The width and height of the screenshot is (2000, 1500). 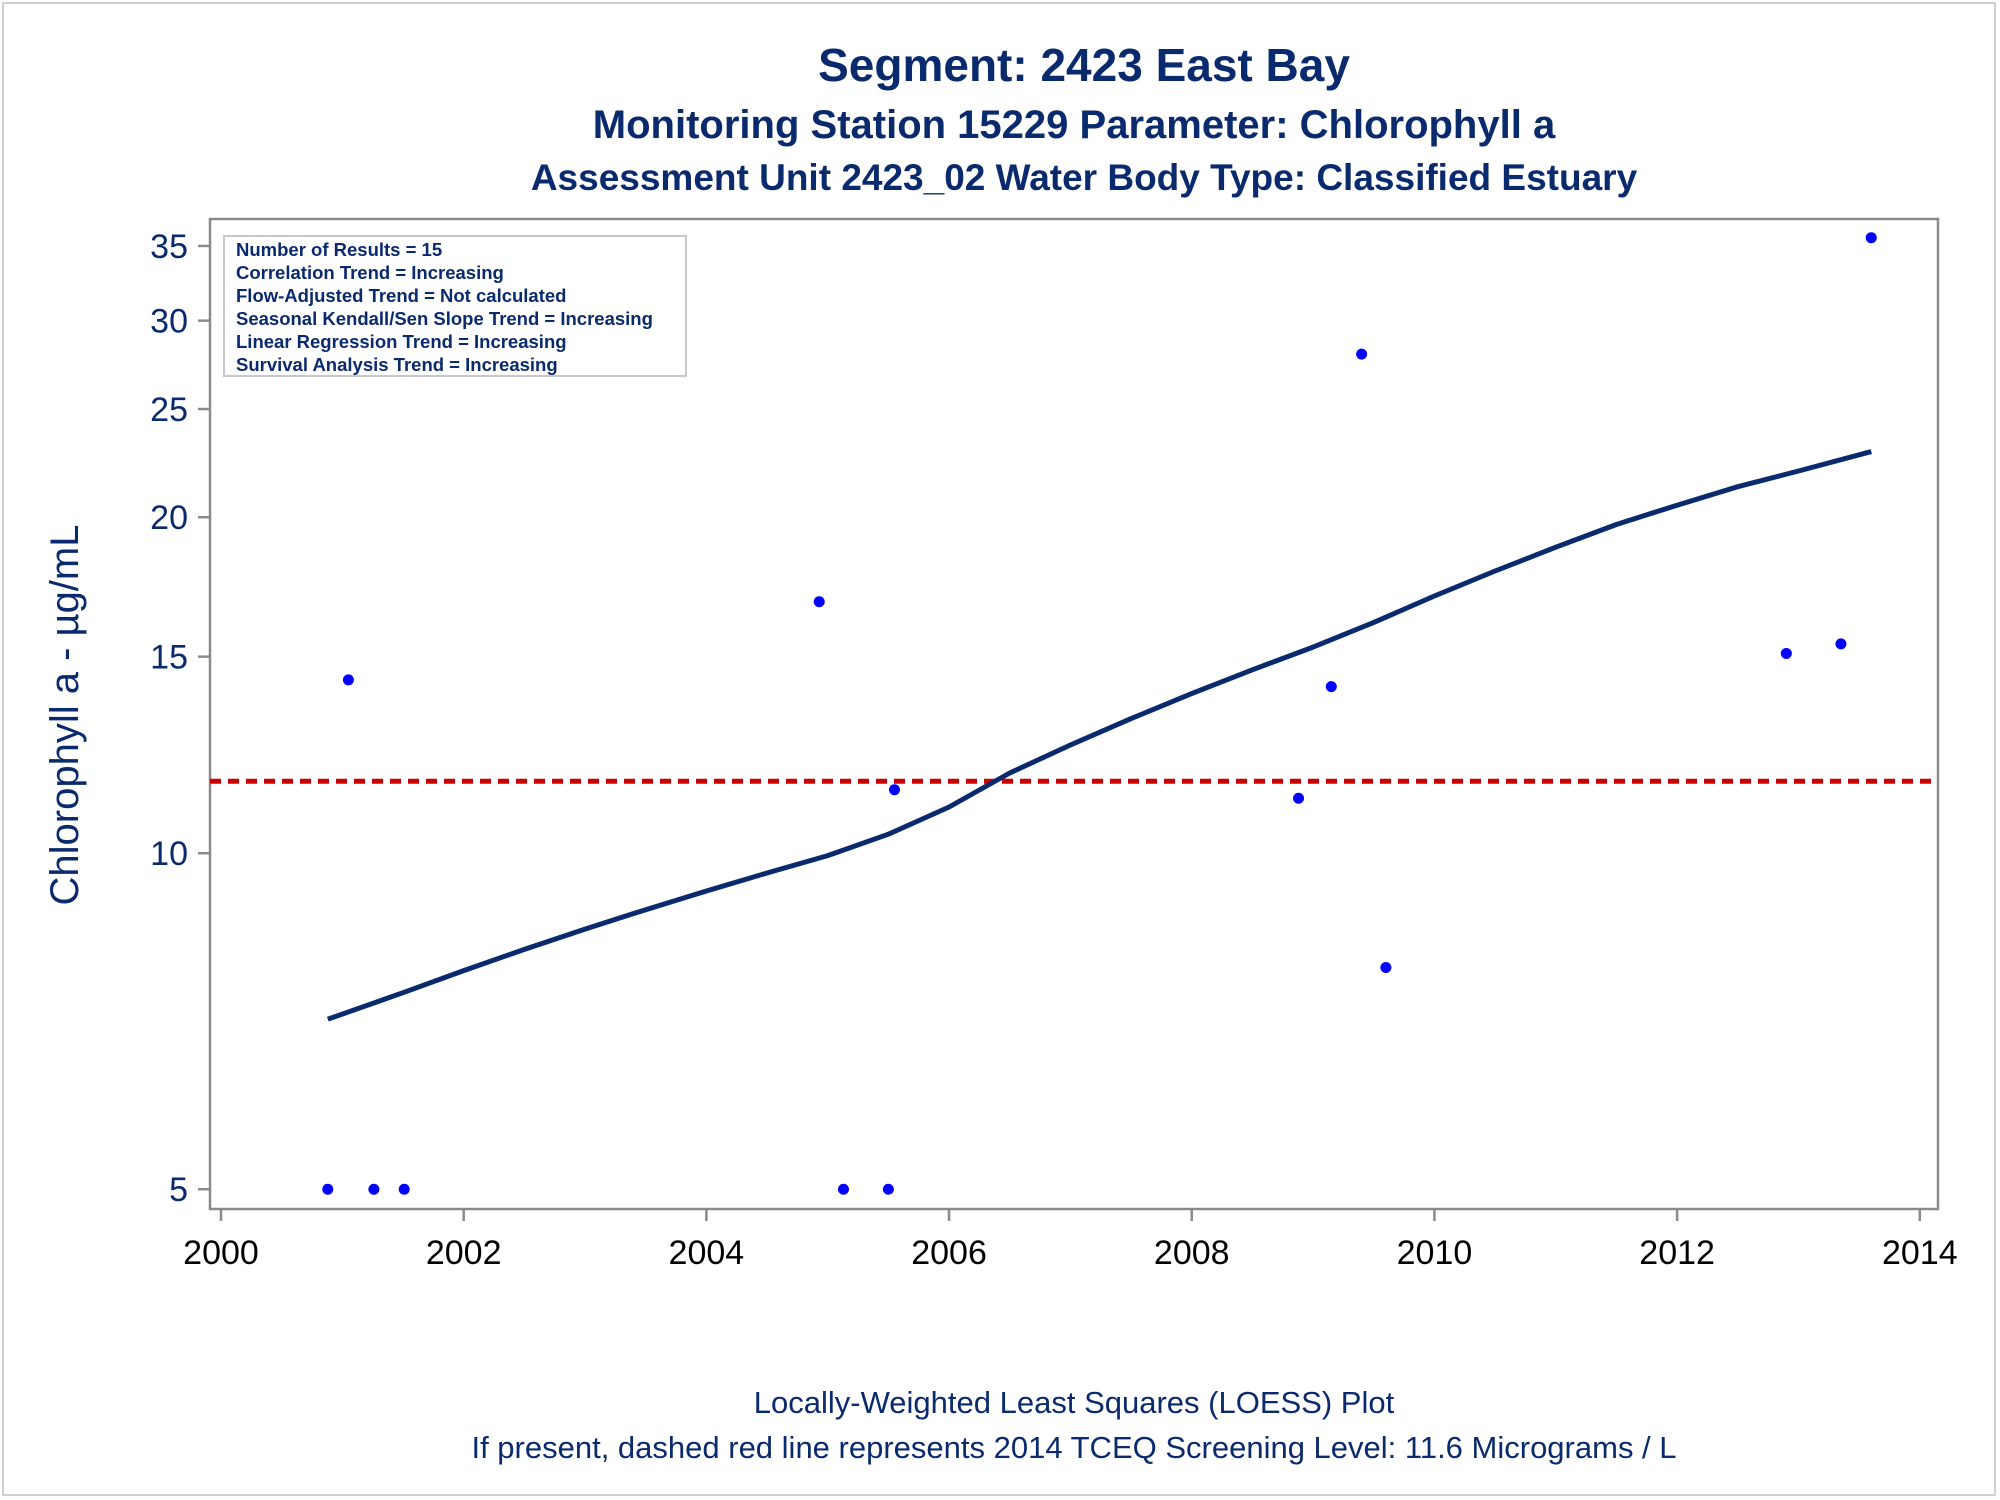 What do you see at coordinates (401, 295) in the screenshot?
I see `stats-flow-adjusted-trend: Flow-Adjusted Trend = Not calculated` at bounding box center [401, 295].